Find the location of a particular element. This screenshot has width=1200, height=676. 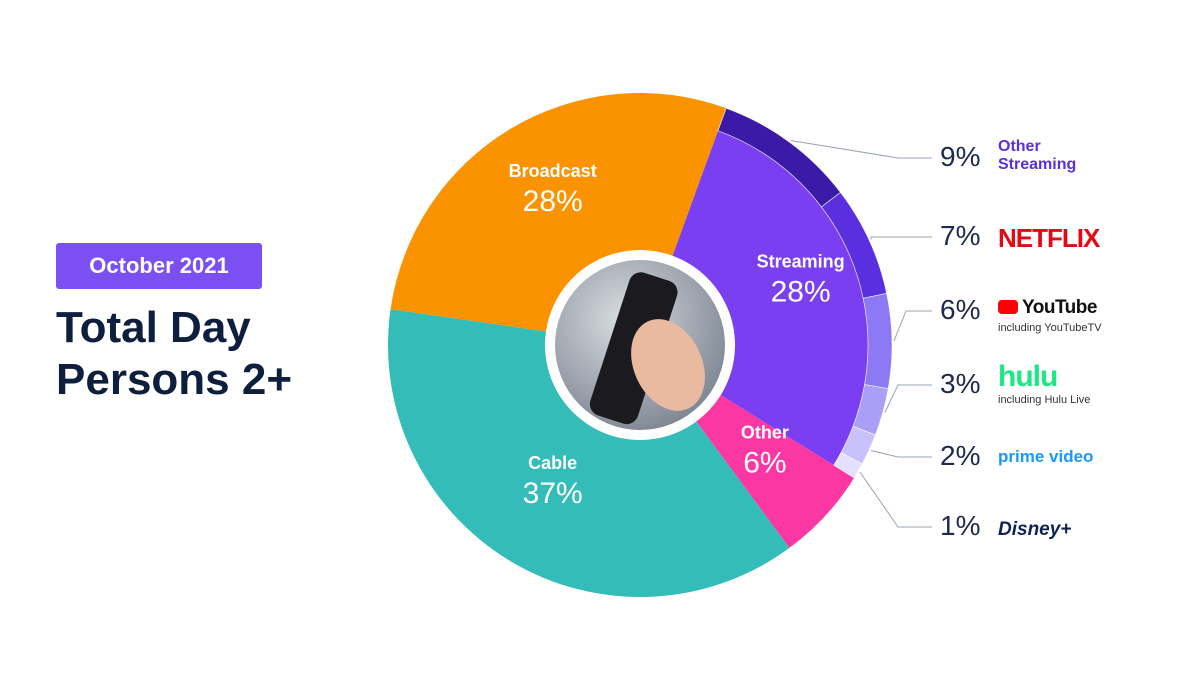

pie-slice is located at coordinates (589, 453).